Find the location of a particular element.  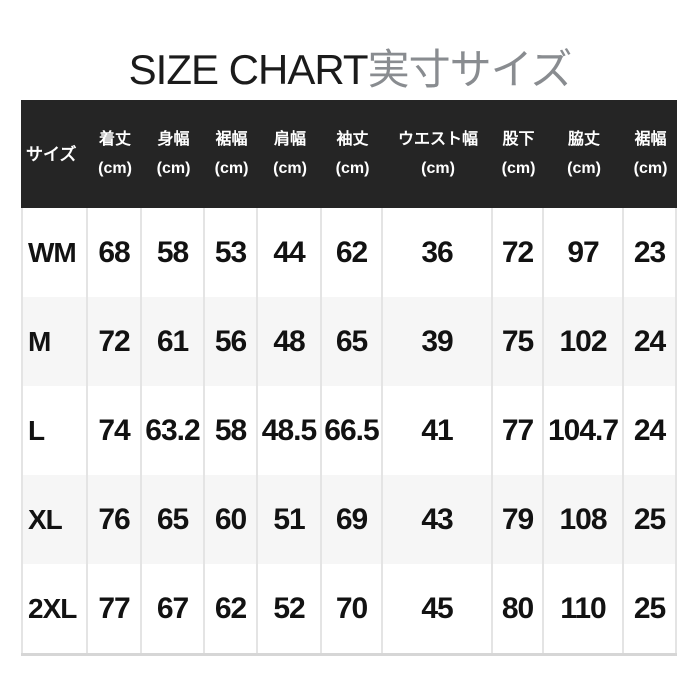

header-label: 袖丈 is located at coordinates (352, 139).